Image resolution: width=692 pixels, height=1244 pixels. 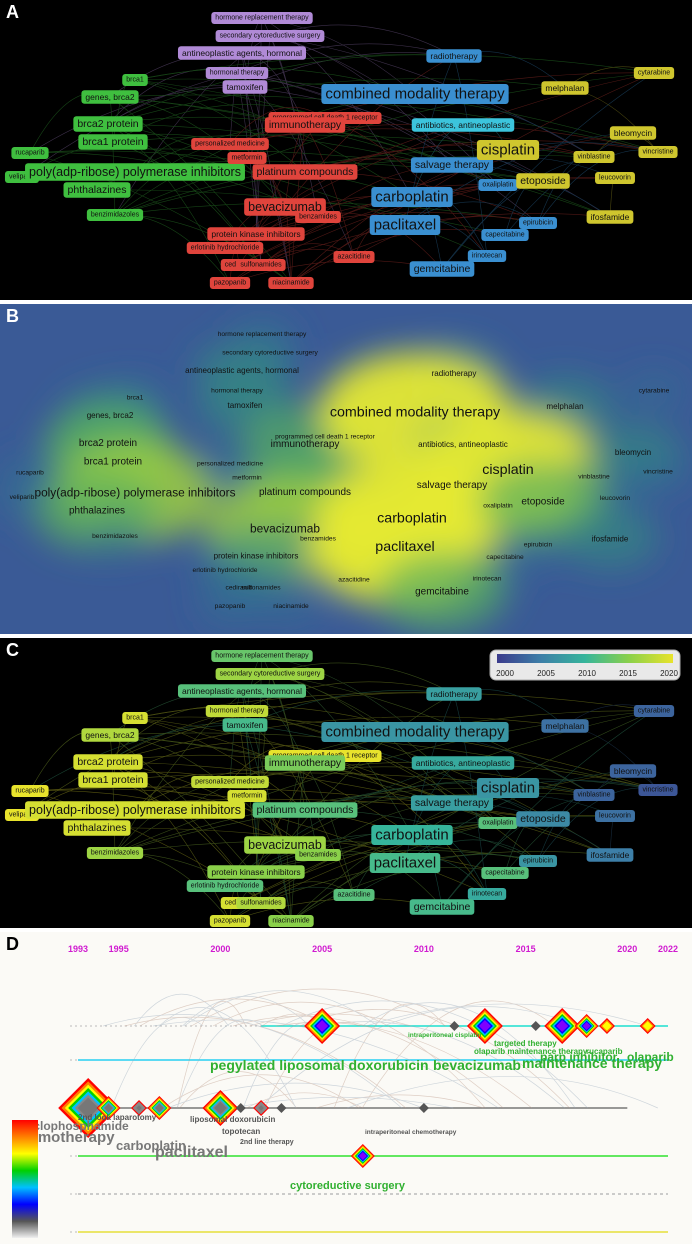 What do you see at coordinates (22, 497) in the screenshot?
I see `density-label-veliparib: veliparib` at bounding box center [22, 497].